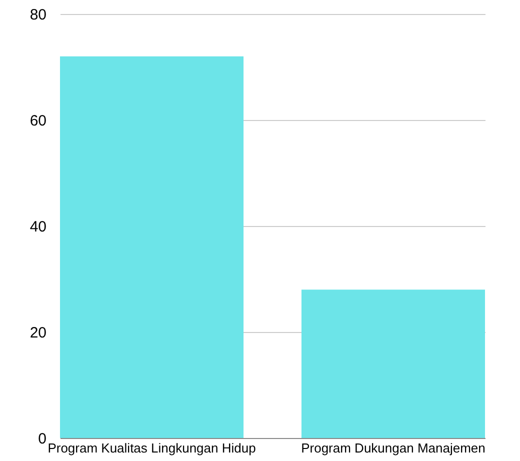 This screenshot has width=520, height=461. What do you see at coordinates (38, 333) in the screenshot?
I see `y-tick-label: 20` at bounding box center [38, 333].